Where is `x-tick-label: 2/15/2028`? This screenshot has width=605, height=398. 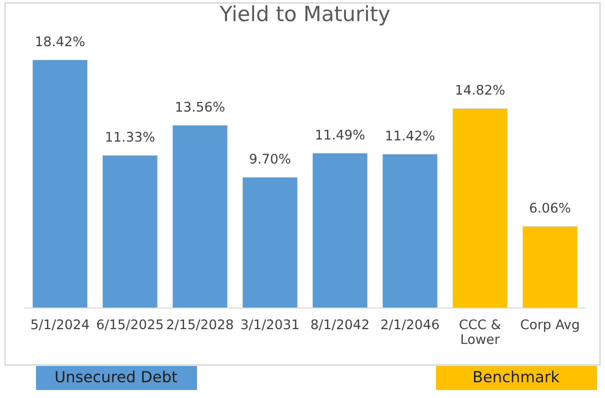 x-tick-label: 2/15/2028 is located at coordinates (200, 324).